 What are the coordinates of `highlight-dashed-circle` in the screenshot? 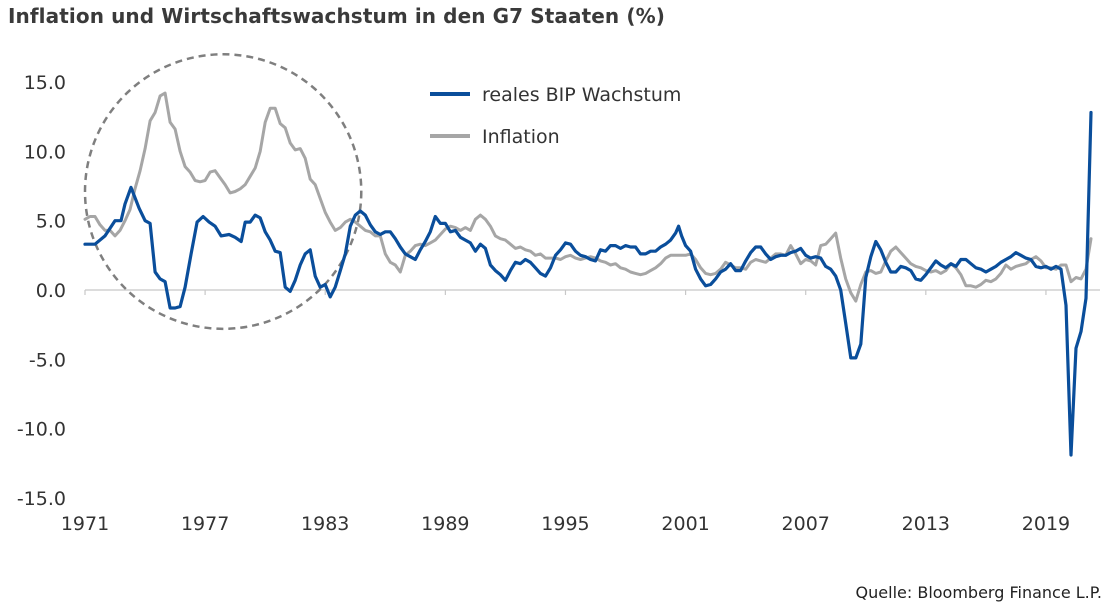 It's located at (223, 192).